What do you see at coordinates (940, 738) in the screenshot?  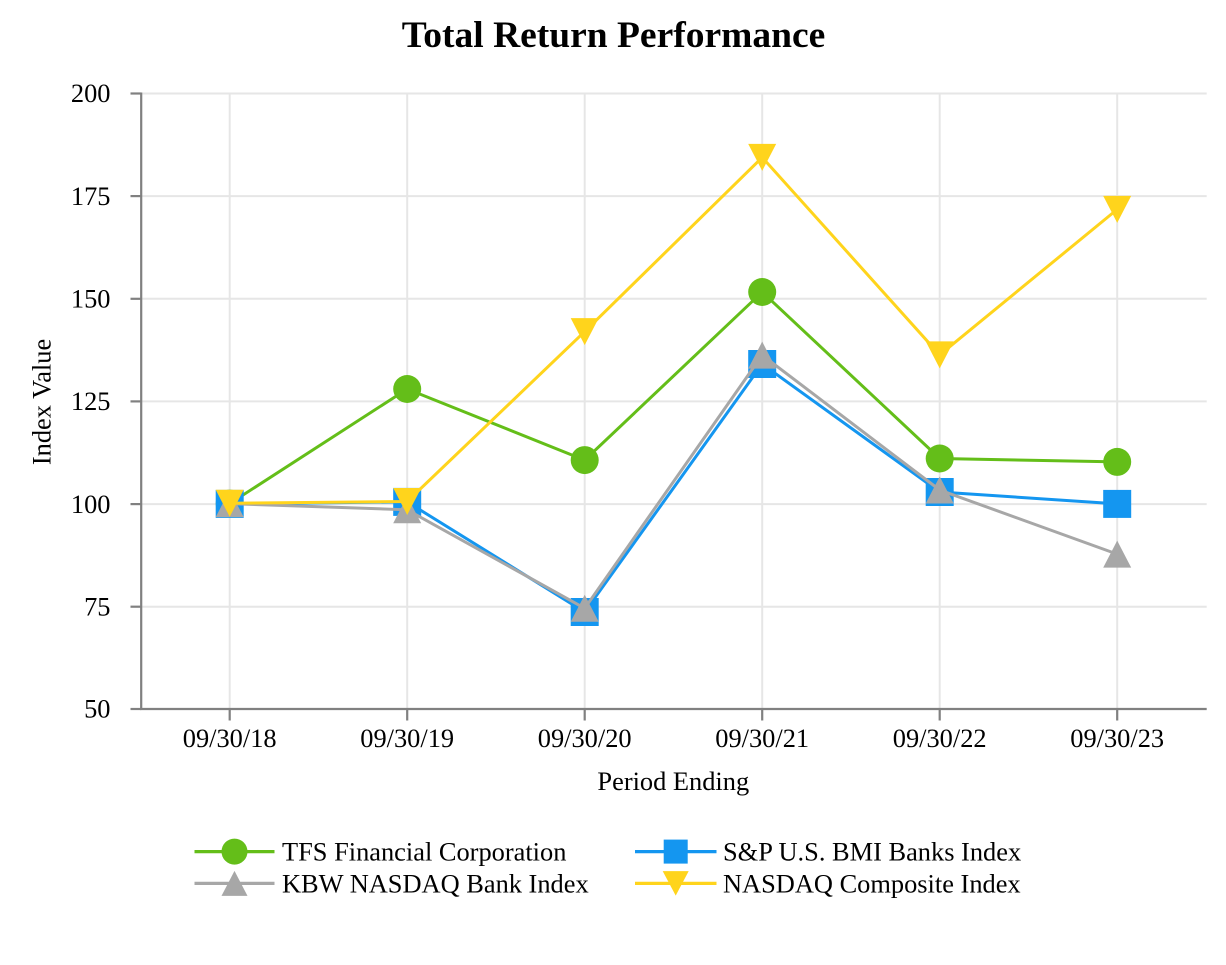 I see `svg-text: 09/30/22` at bounding box center [940, 738].